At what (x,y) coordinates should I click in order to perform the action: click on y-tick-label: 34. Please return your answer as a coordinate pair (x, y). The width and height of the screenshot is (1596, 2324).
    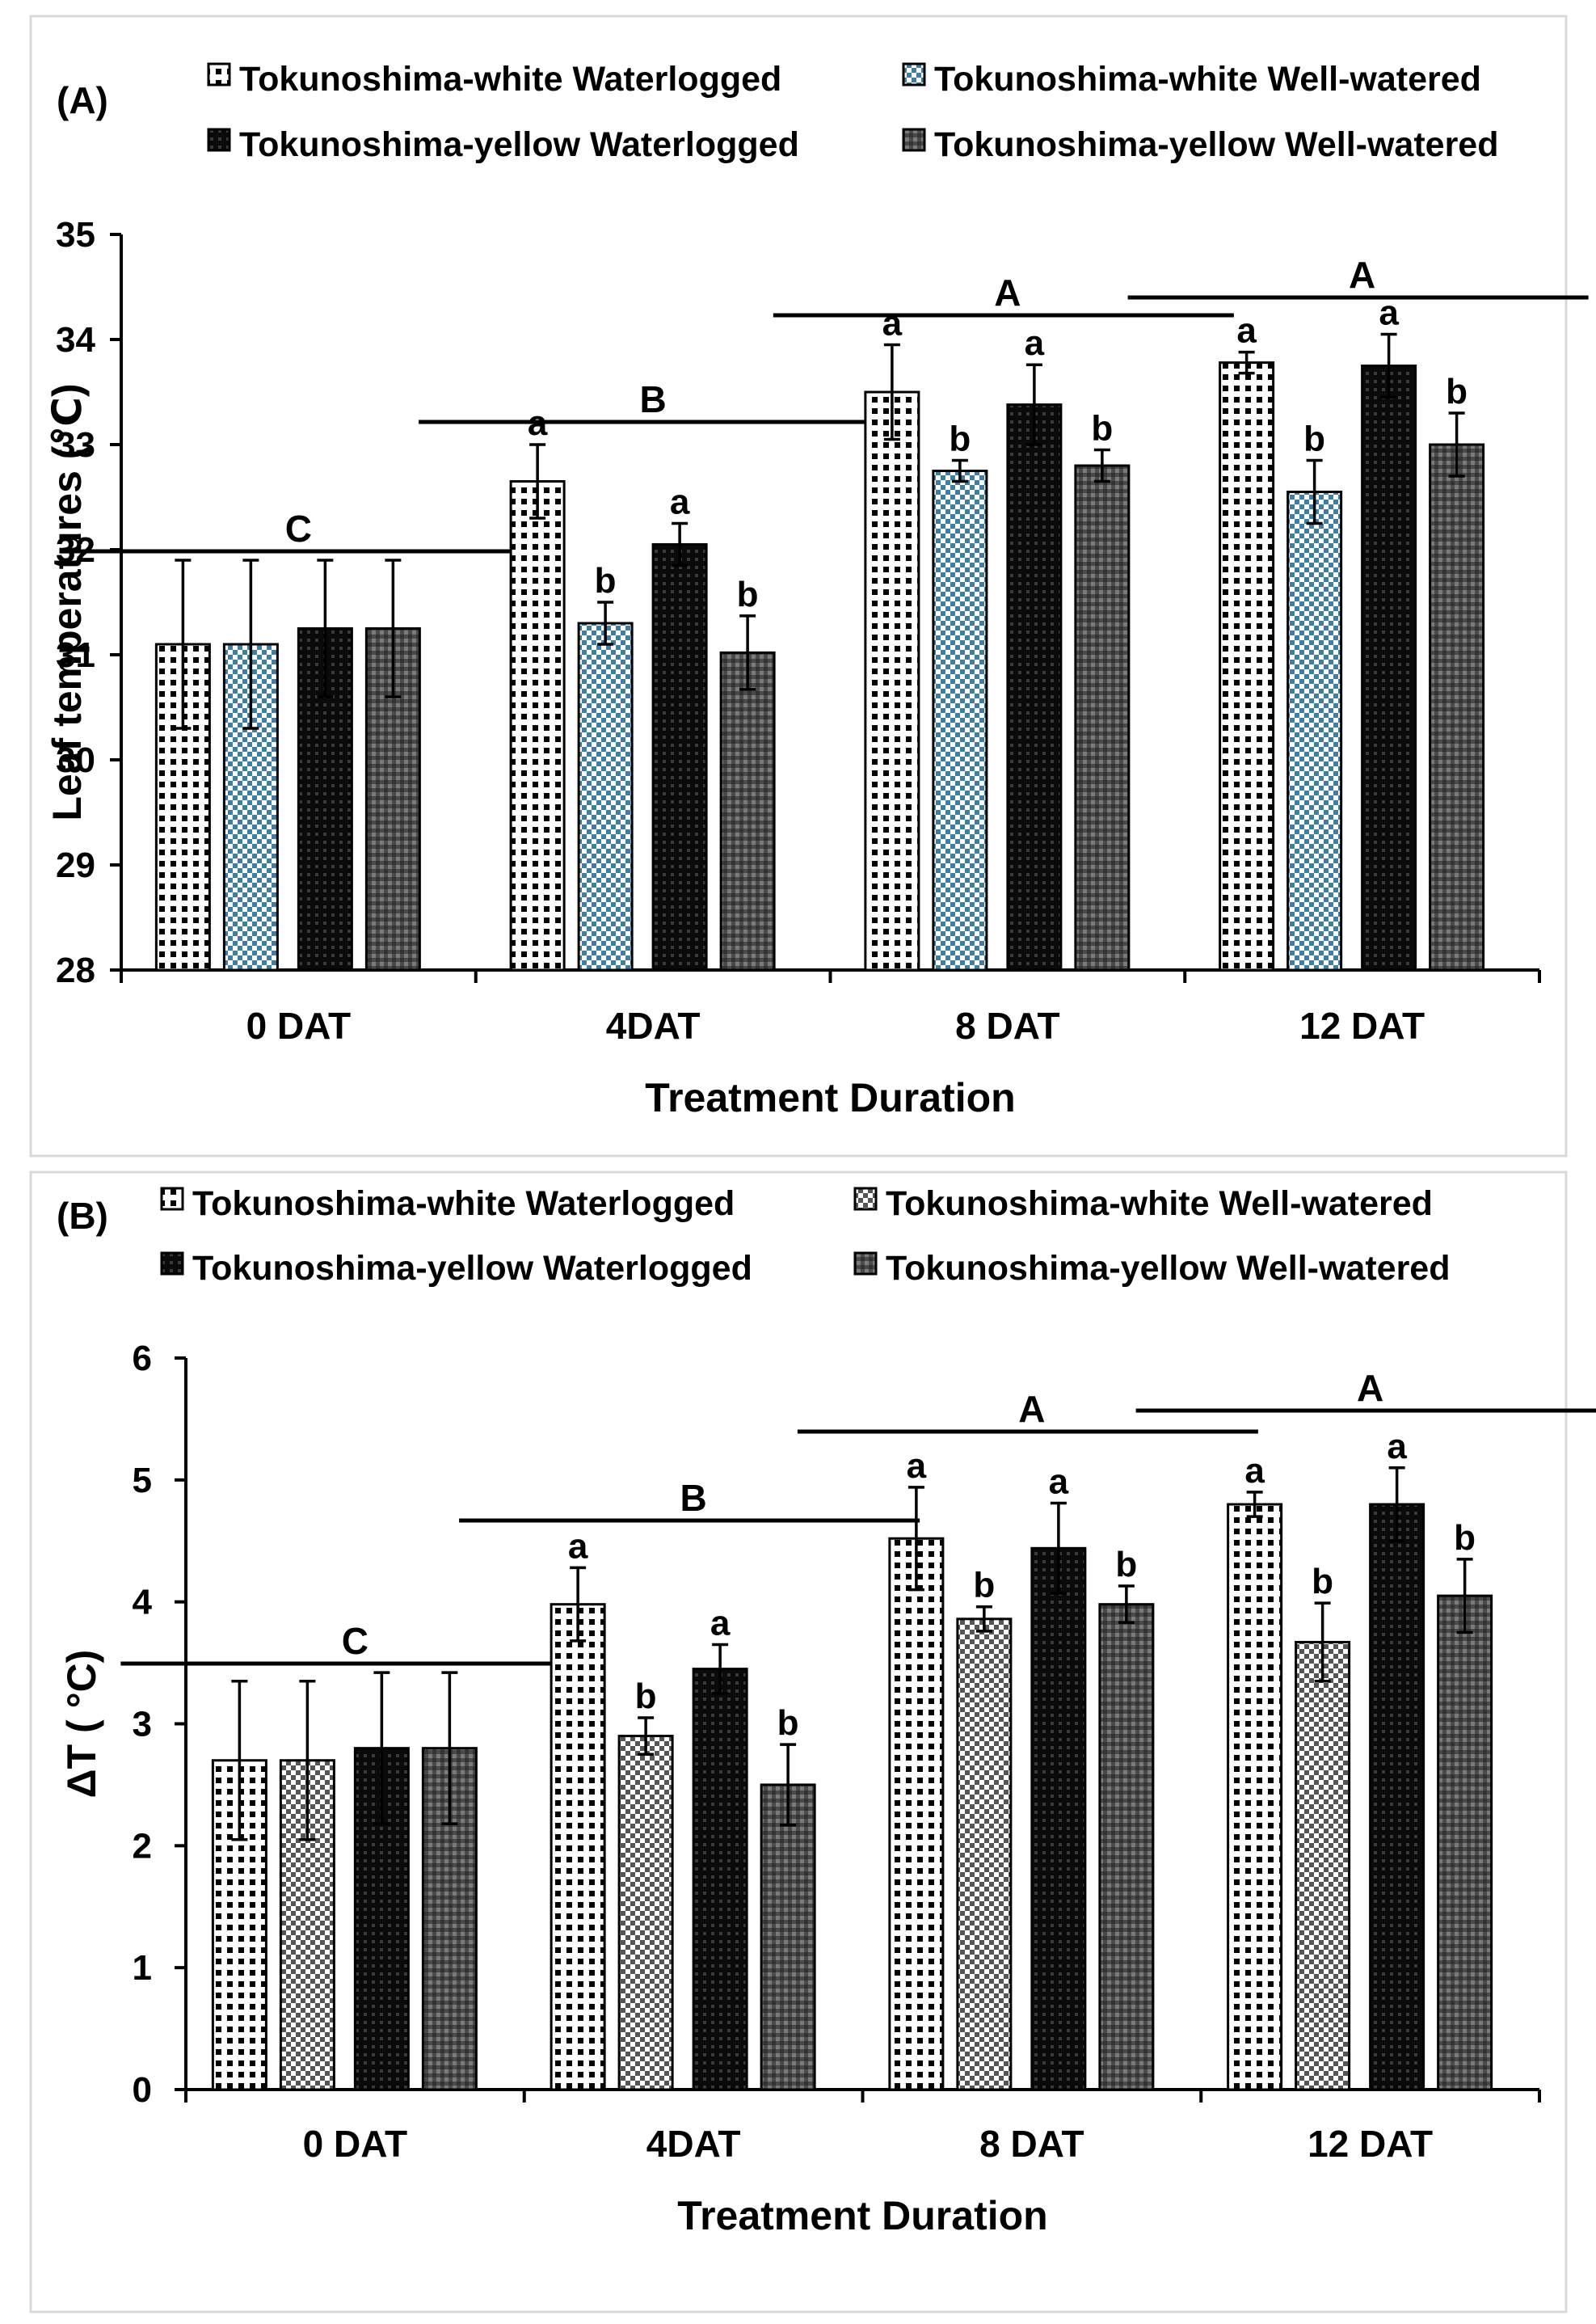
    Looking at the image, I should click on (75, 340).